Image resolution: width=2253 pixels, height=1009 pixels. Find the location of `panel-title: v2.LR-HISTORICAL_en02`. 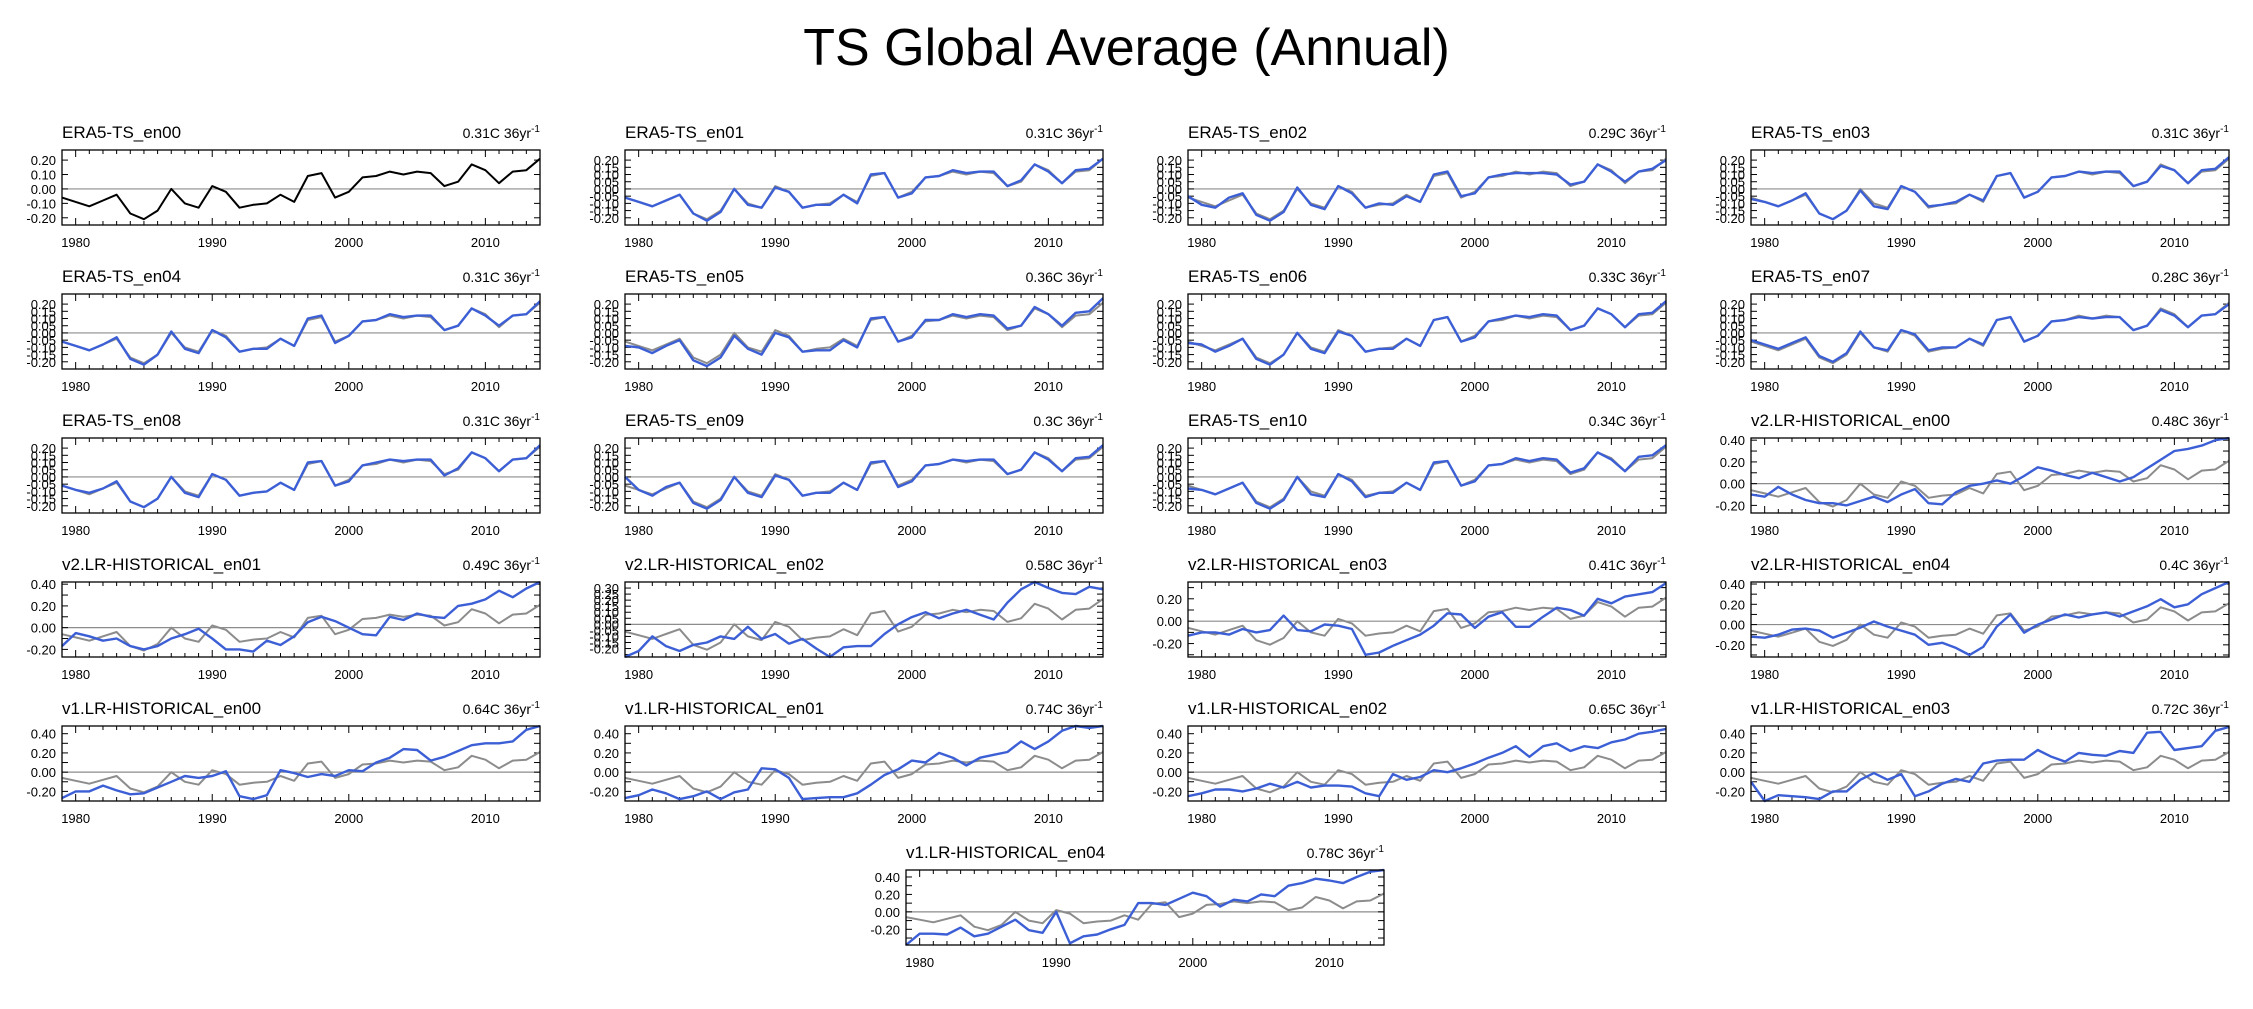

panel-title: v2.LR-HISTORICAL_en02 is located at coordinates (724, 564).